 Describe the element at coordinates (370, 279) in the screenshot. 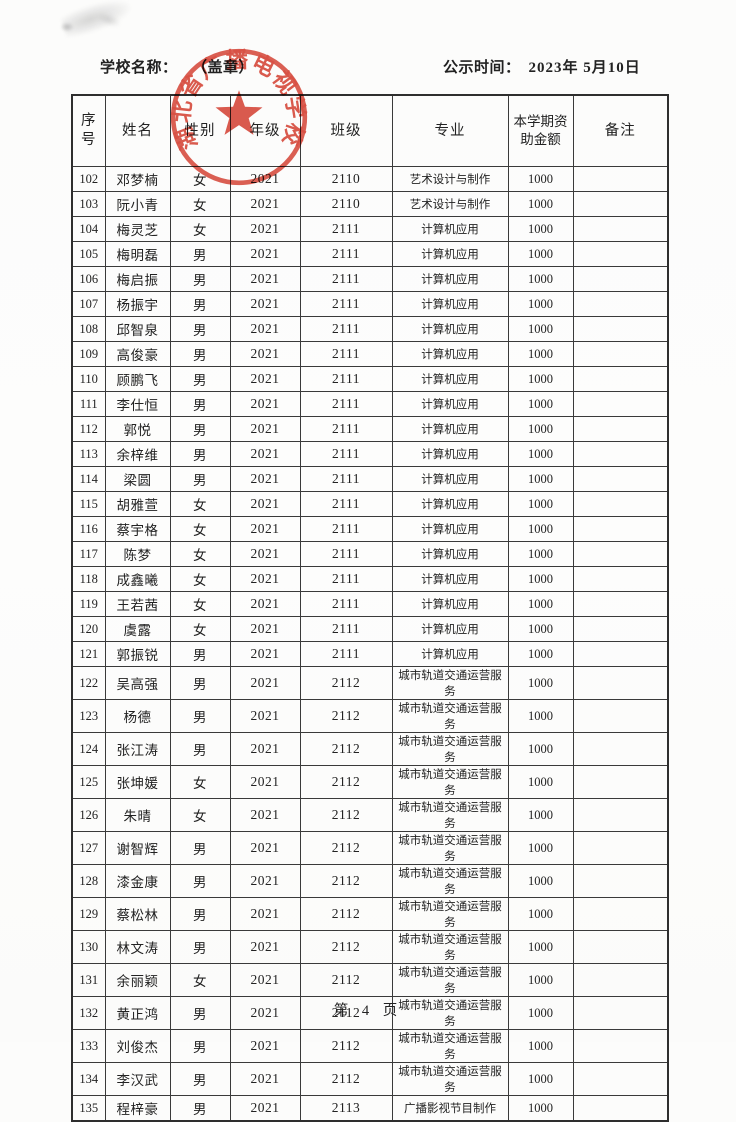

I see `table-row: 106 梅启振男 2021 2111 计算机应用 1000` at that location.